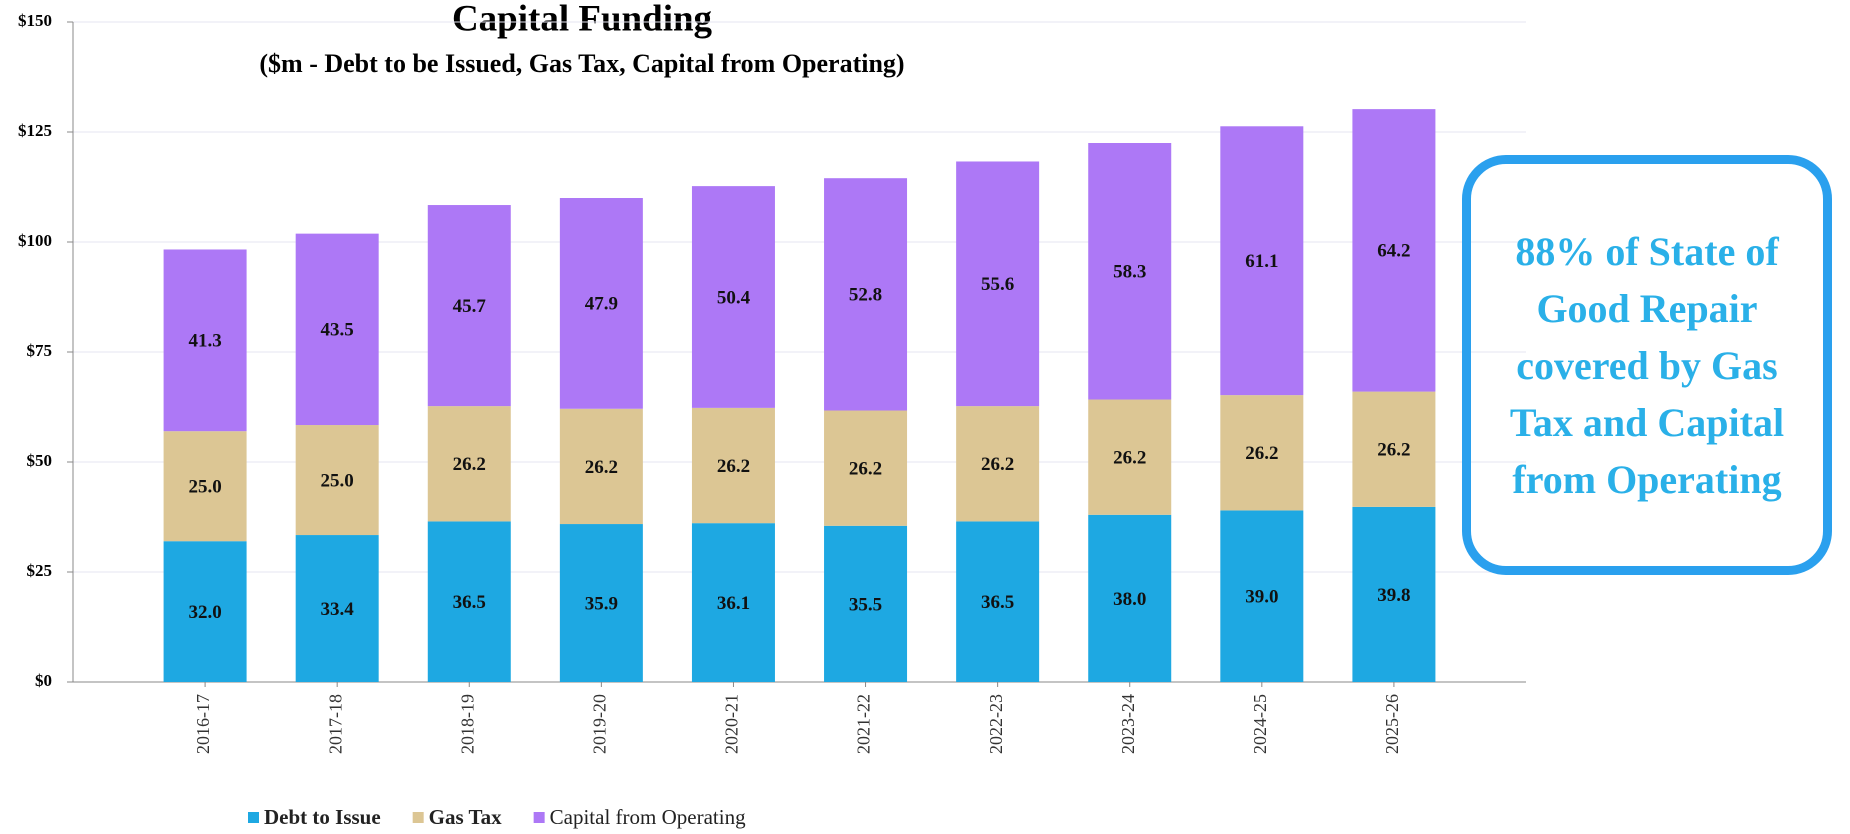  Describe the element at coordinates (40, 460) in the screenshot. I see `y-tick-label: $50` at that location.